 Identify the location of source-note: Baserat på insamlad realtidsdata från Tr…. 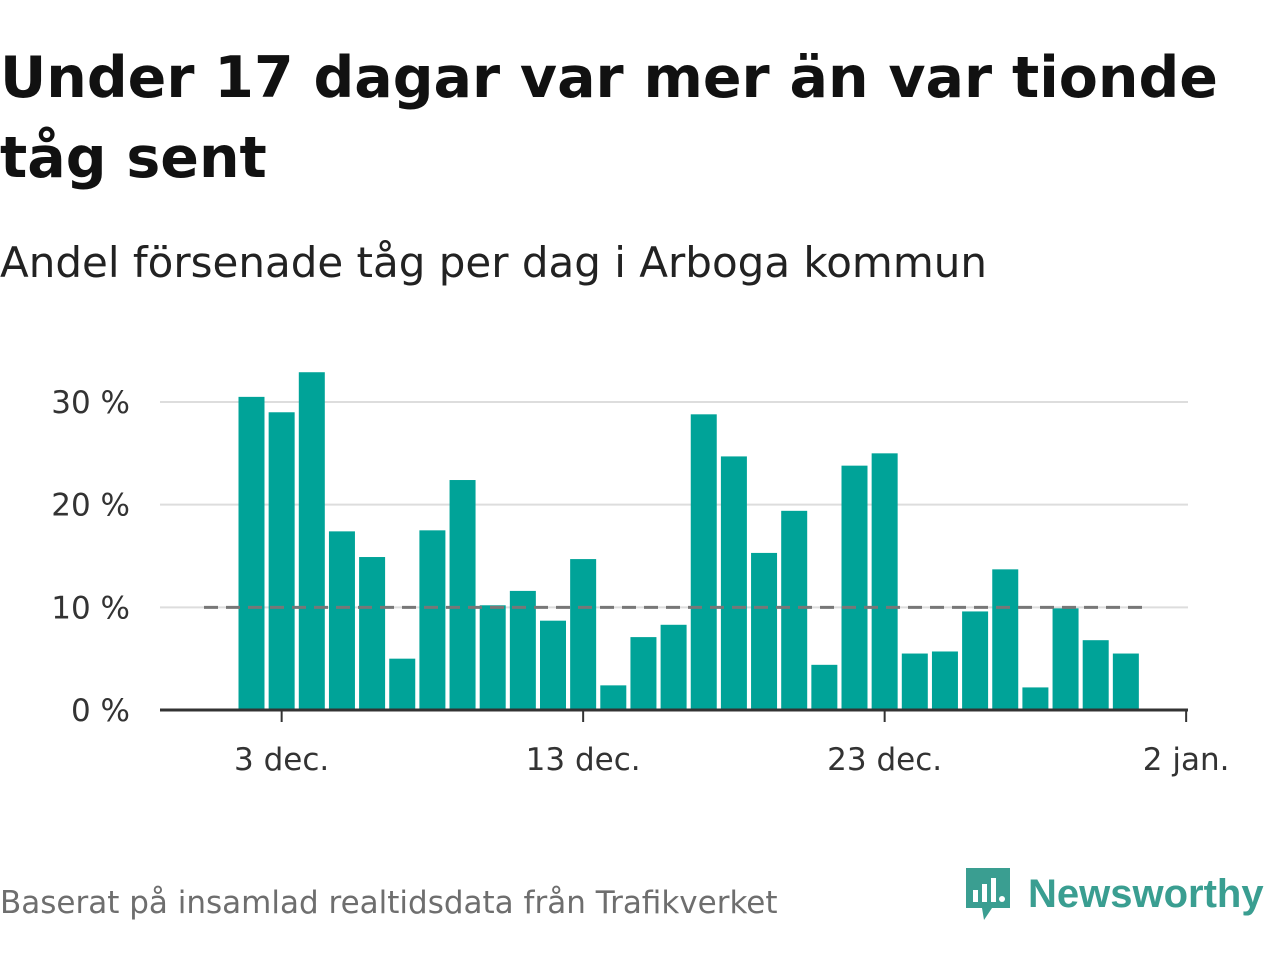
(389, 903).